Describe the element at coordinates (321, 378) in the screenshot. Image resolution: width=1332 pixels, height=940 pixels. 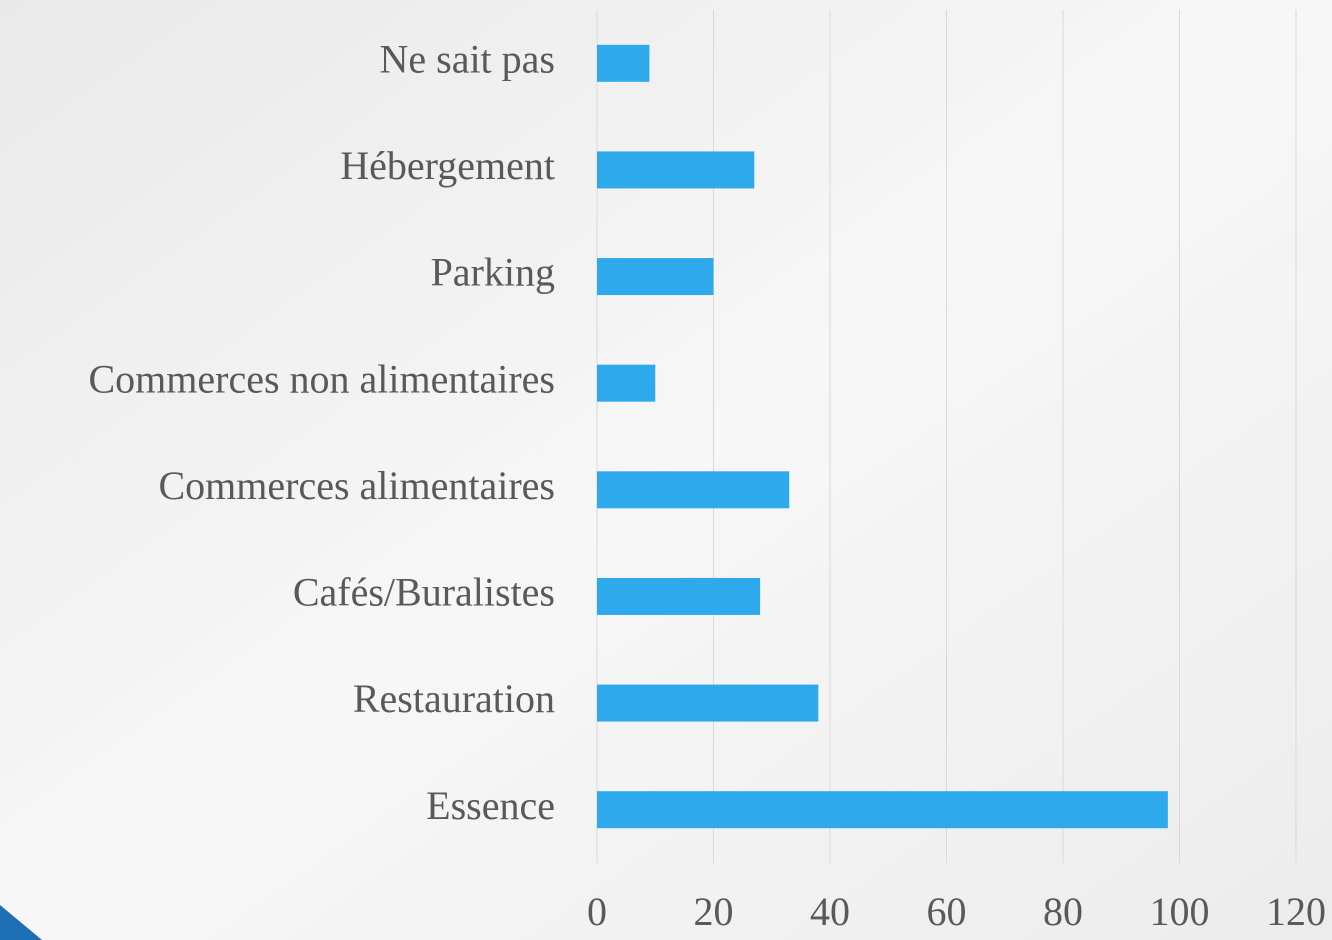
I see `y-tick-label: Commerces non alimentaires` at that location.